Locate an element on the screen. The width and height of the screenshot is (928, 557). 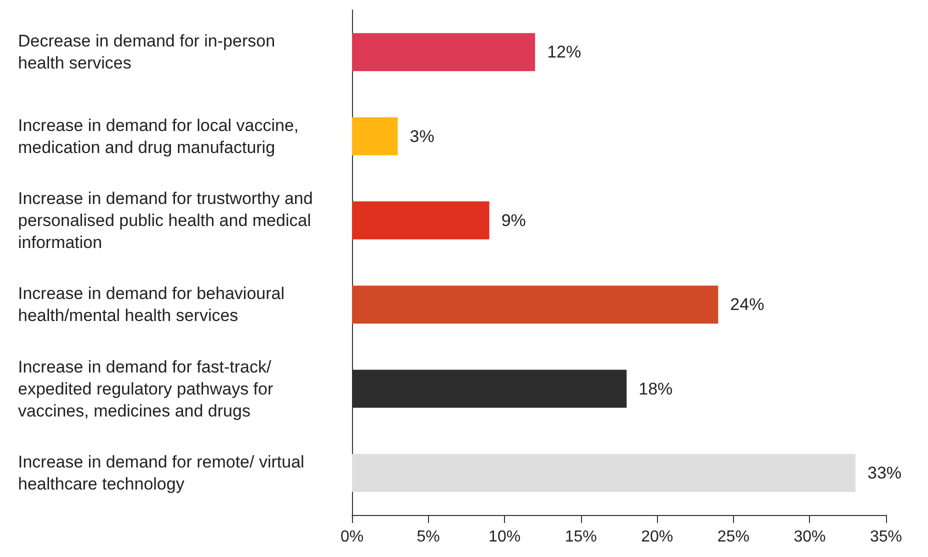
x-tick-label: 20% is located at coordinates (657, 537).